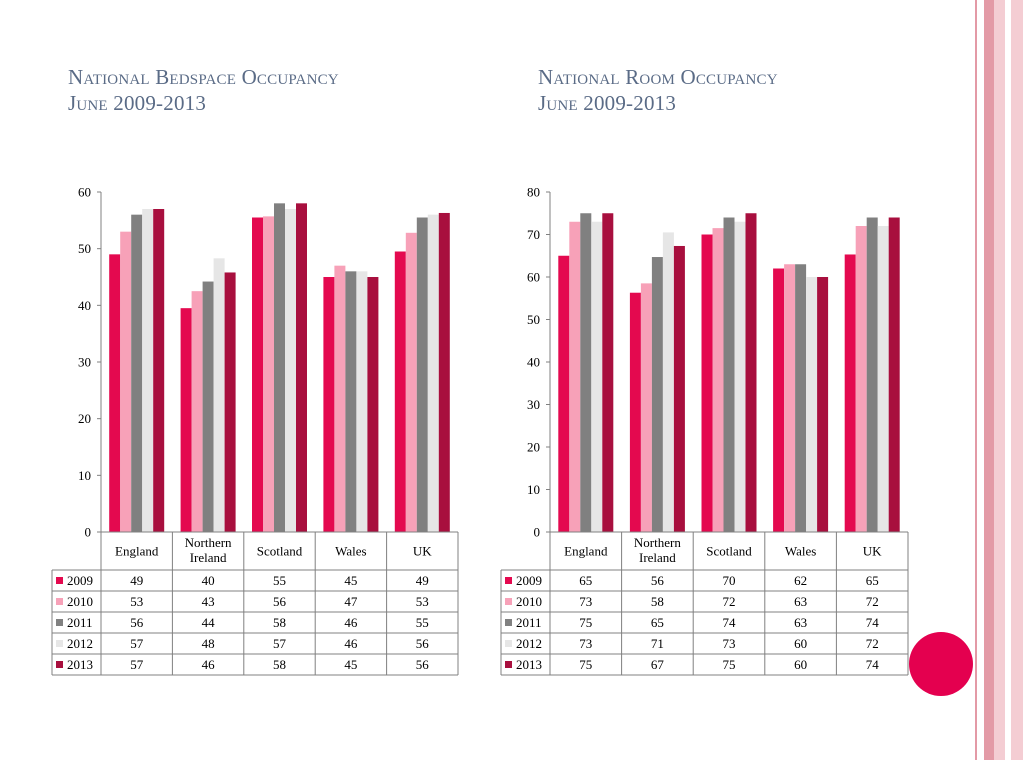 The image size is (1023, 760). Describe the element at coordinates (59, 664) in the screenshot. I see `legend-swatch-2013` at that location.